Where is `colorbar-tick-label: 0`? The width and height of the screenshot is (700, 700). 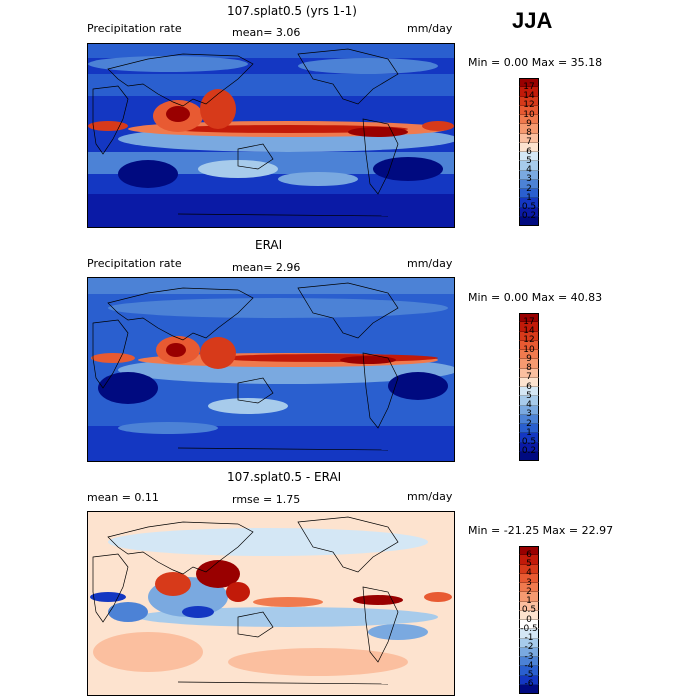 colorbar-tick-label: 0 is located at coordinates (529, 619).